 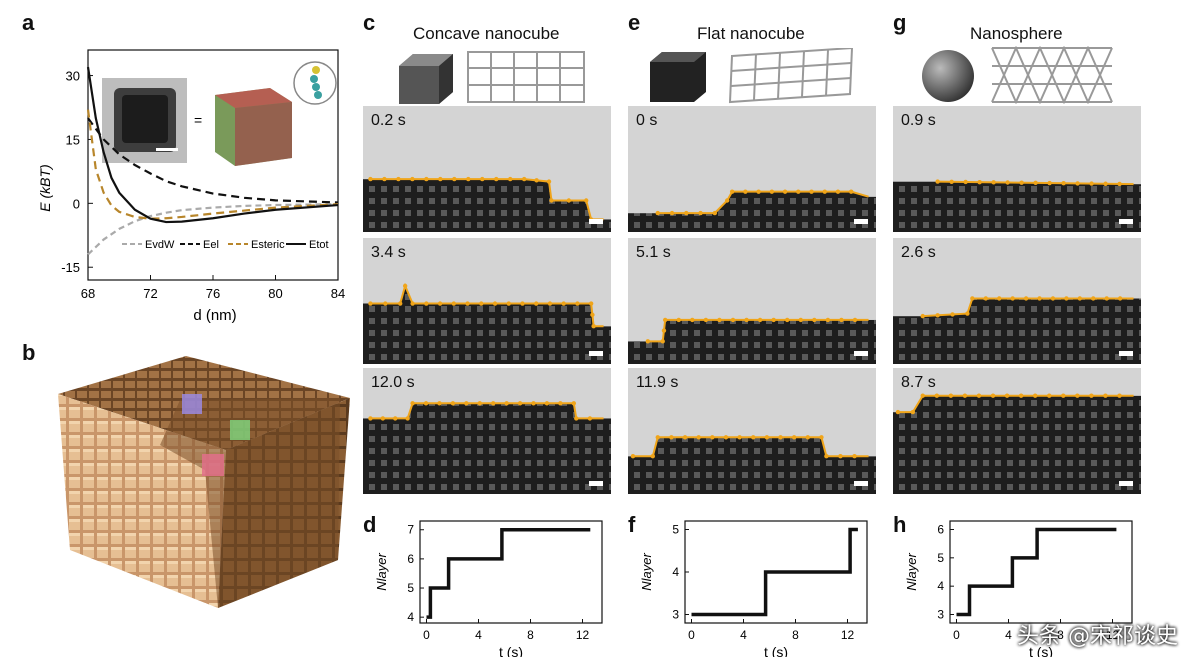 What do you see at coordinates (691, 635) in the screenshot?
I see `x-tick-label: 0` at bounding box center [691, 635].